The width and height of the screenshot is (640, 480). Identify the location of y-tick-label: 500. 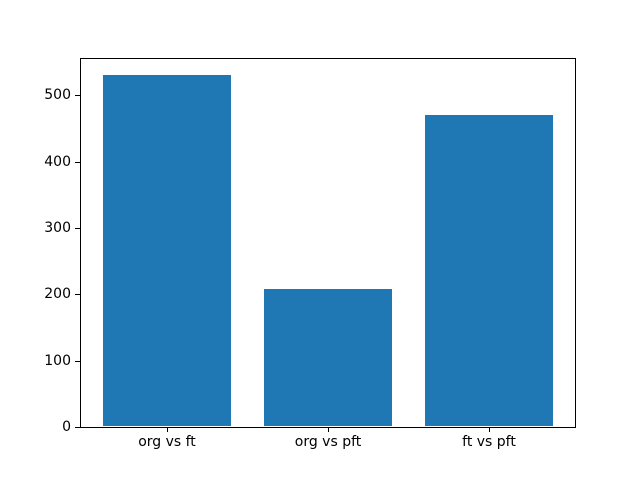
(57, 95).